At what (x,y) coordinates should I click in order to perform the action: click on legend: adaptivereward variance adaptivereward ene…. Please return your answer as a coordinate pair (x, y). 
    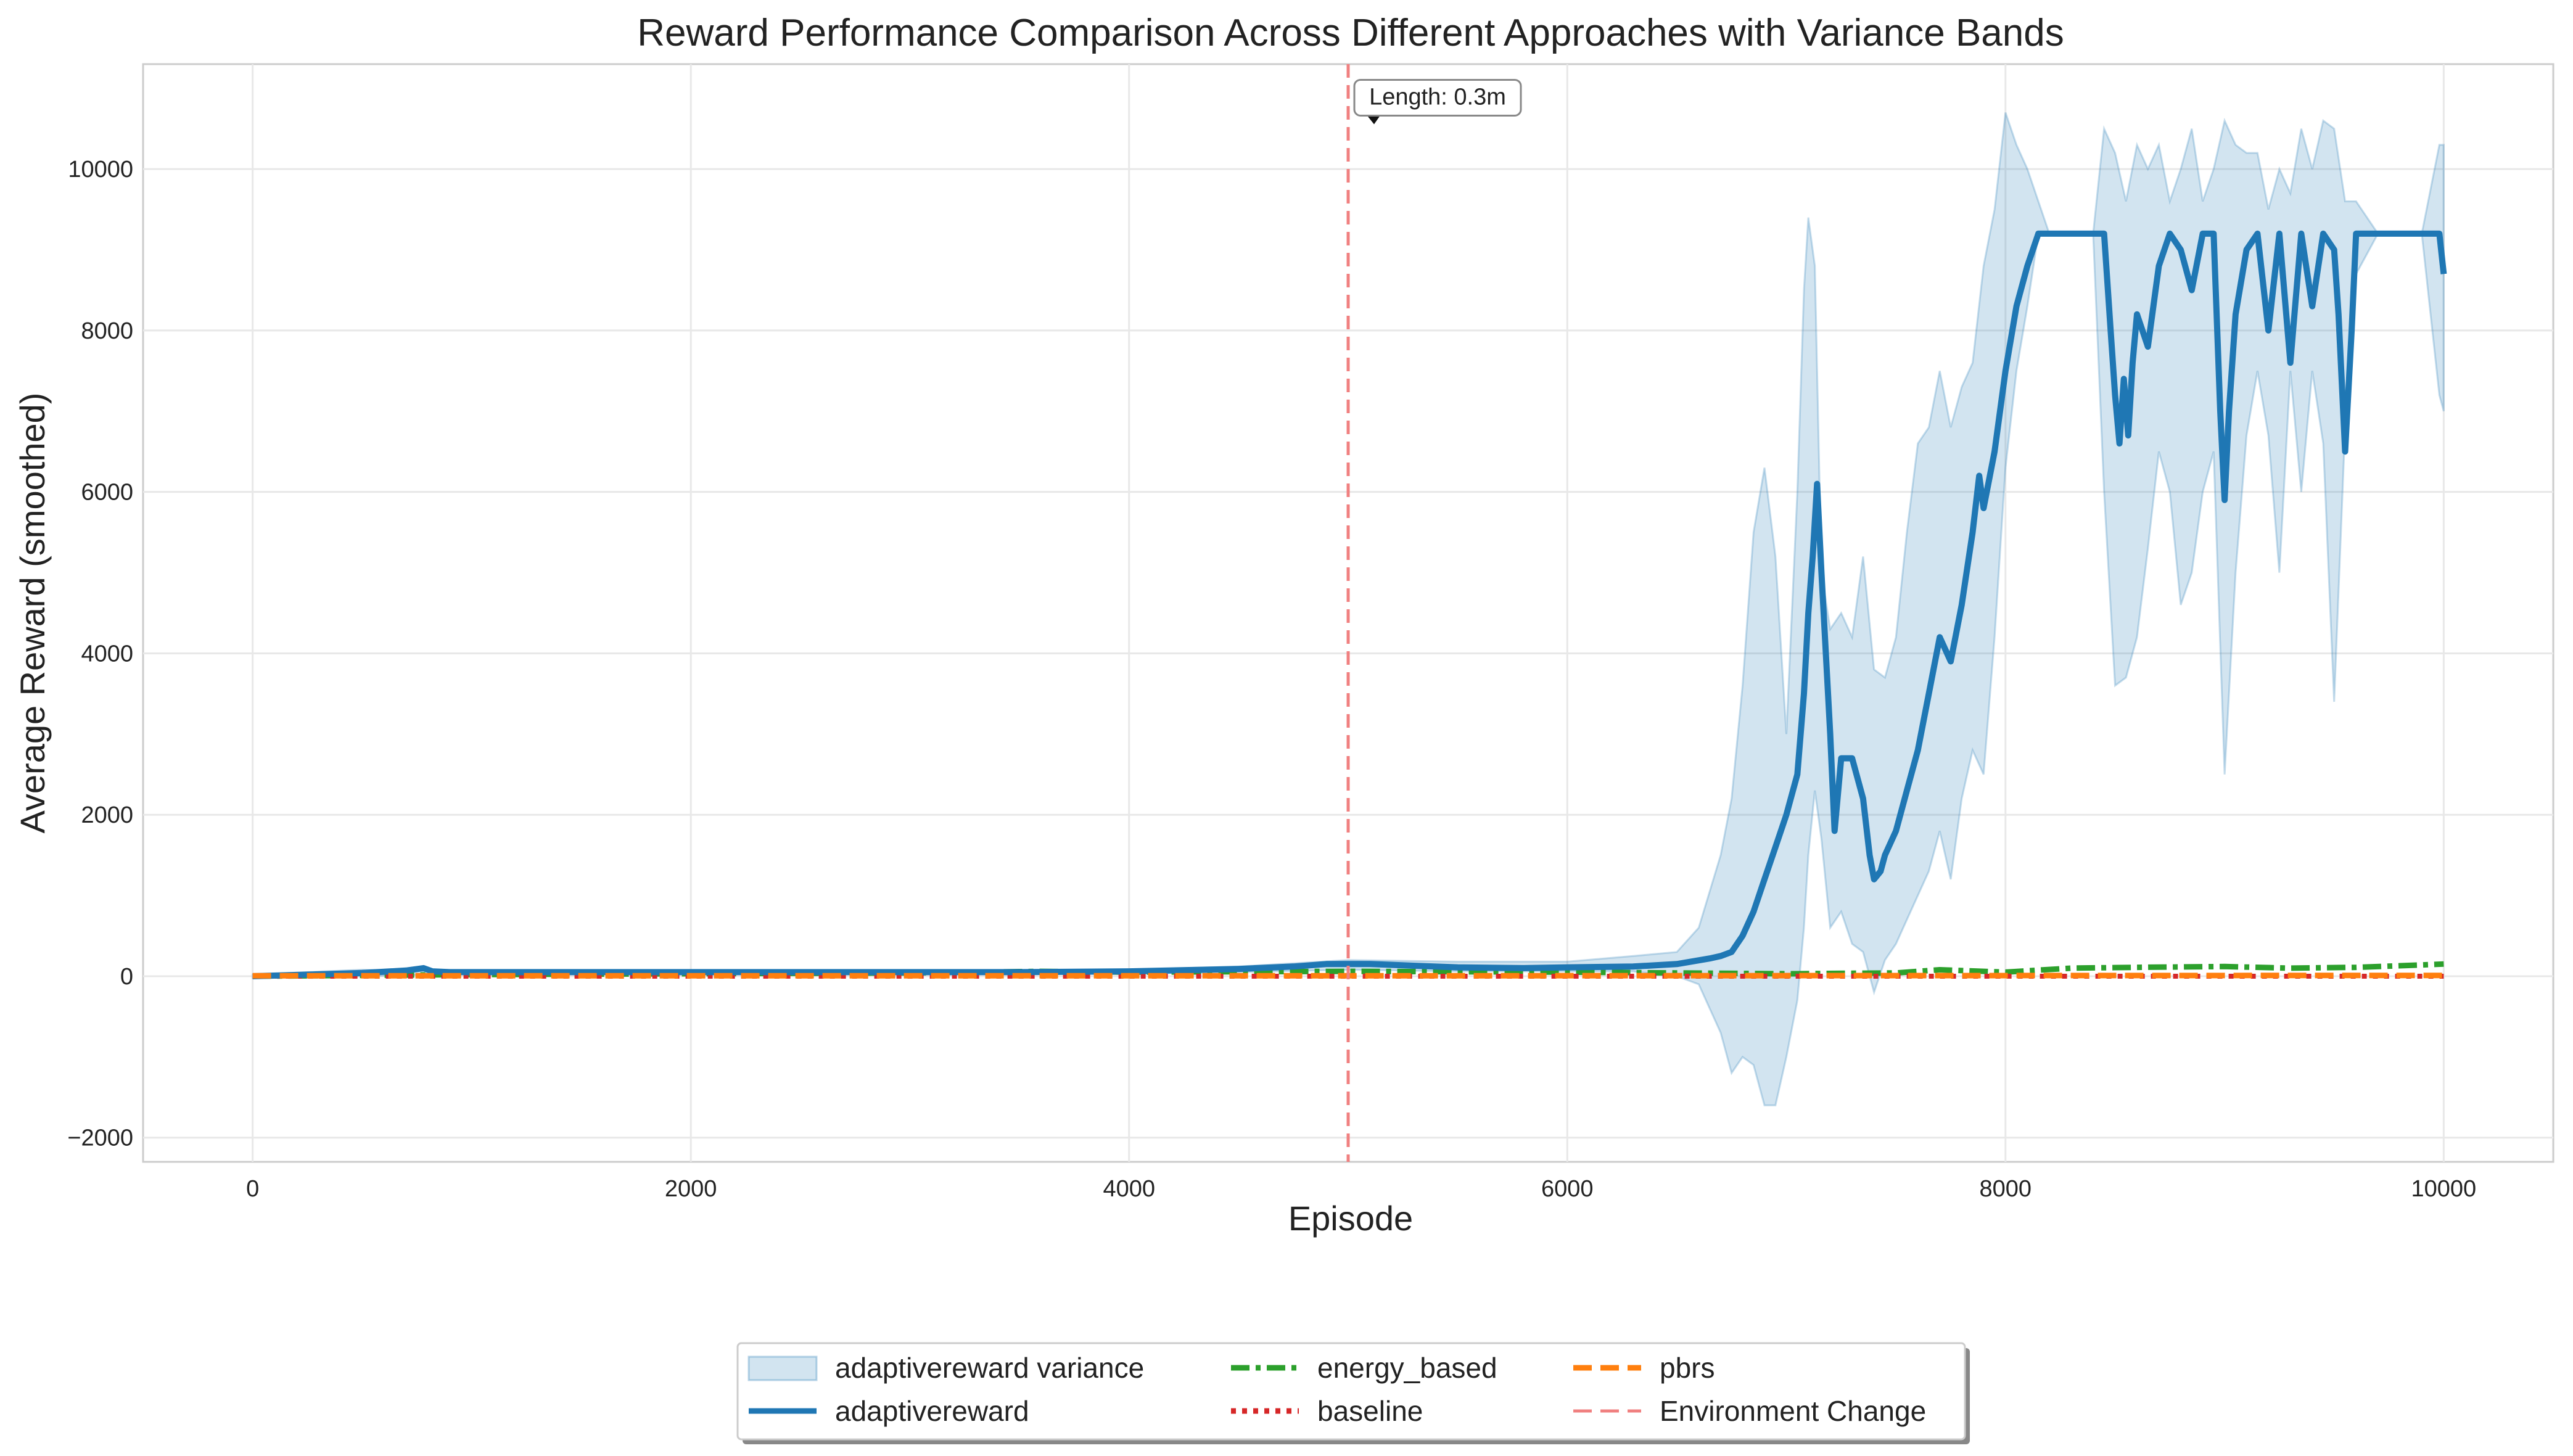
    Looking at the image, I should click on (1353, 1393).